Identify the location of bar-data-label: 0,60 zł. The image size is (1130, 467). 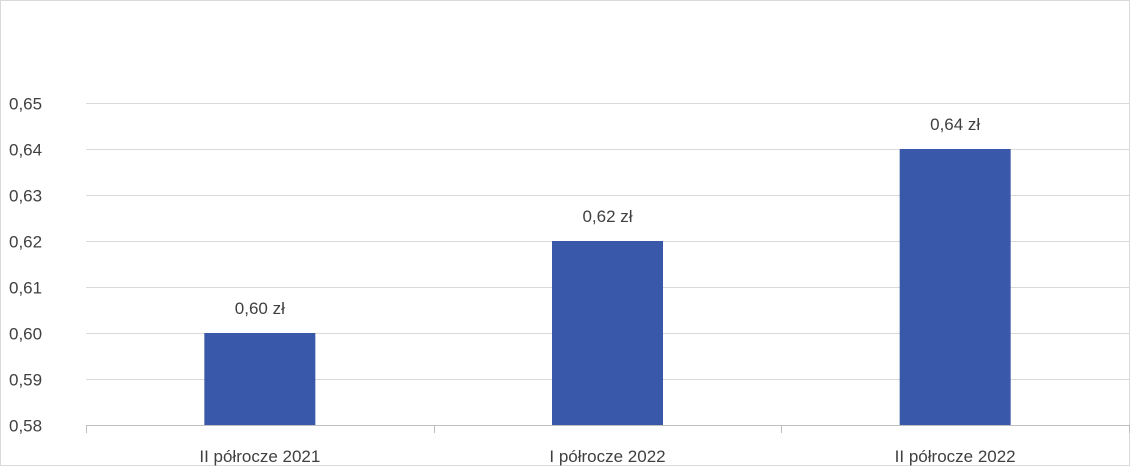
(260, 308).